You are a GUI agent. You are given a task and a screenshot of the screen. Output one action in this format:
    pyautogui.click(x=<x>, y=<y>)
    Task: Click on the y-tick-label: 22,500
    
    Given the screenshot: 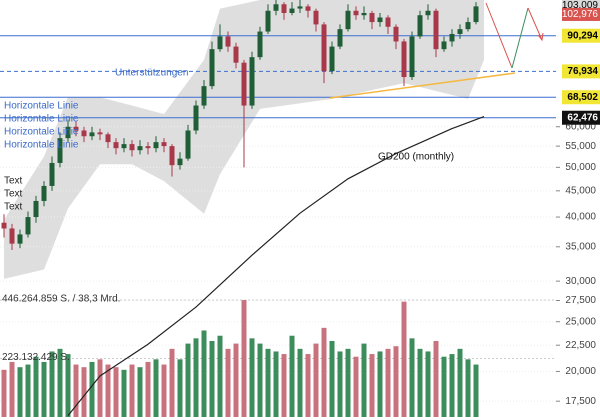 What is the action you would take?
    pyautogui.click(x=580, y=345)
    